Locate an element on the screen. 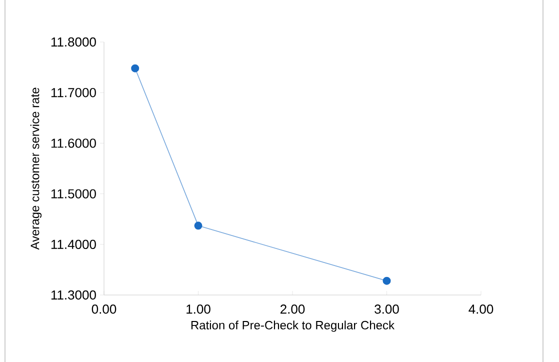 This screenshot has height=362, width=559. y-axis-title: Average customer service rate is located at coordinates (36, 169).